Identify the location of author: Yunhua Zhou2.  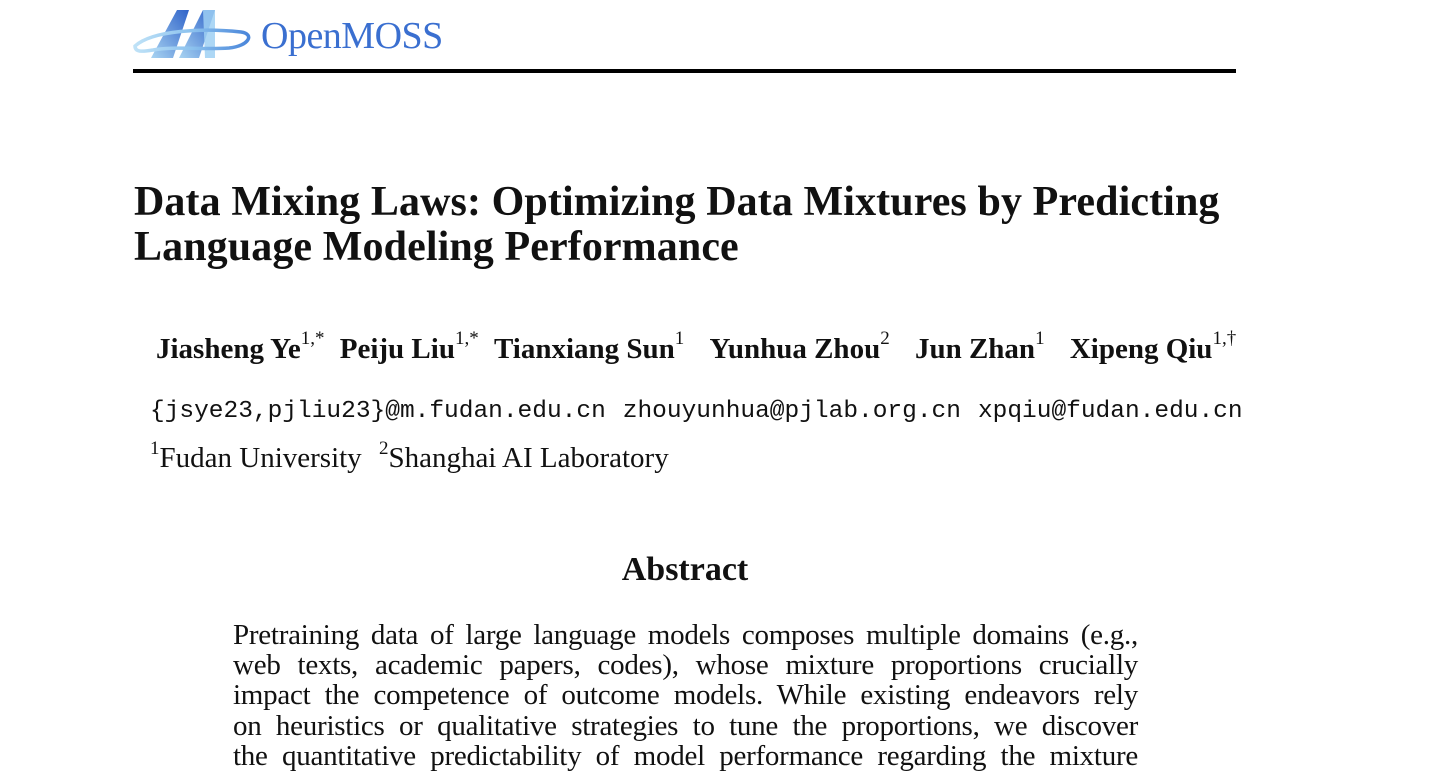
(800, 349).